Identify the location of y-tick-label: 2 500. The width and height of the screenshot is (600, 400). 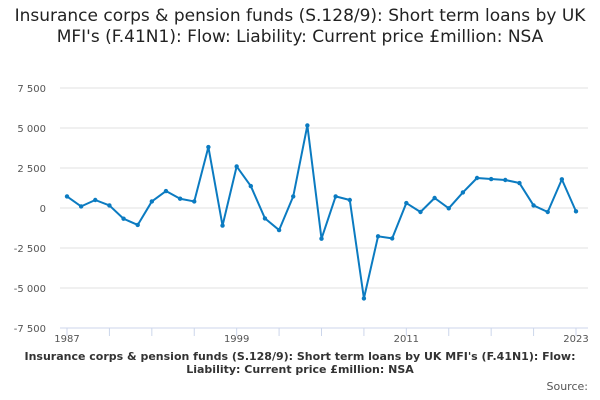
(31, 169).